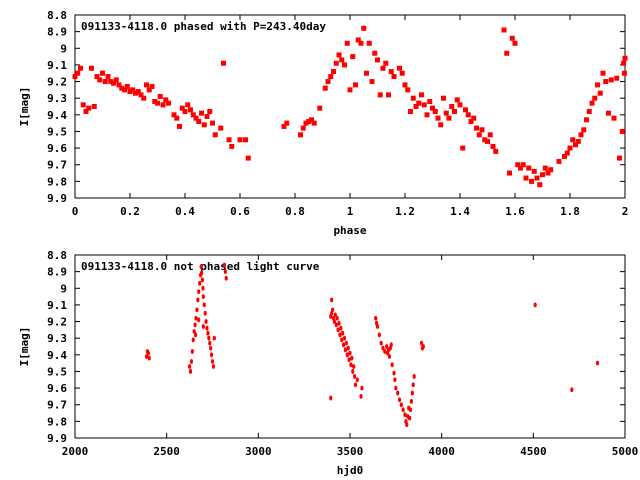 This screenshot has height=480, width=640. What do you see at coordinates (57, 165) in the screenshot?
I see `phased-y-tick-label: 9.7` at bounding box center [57, 165].